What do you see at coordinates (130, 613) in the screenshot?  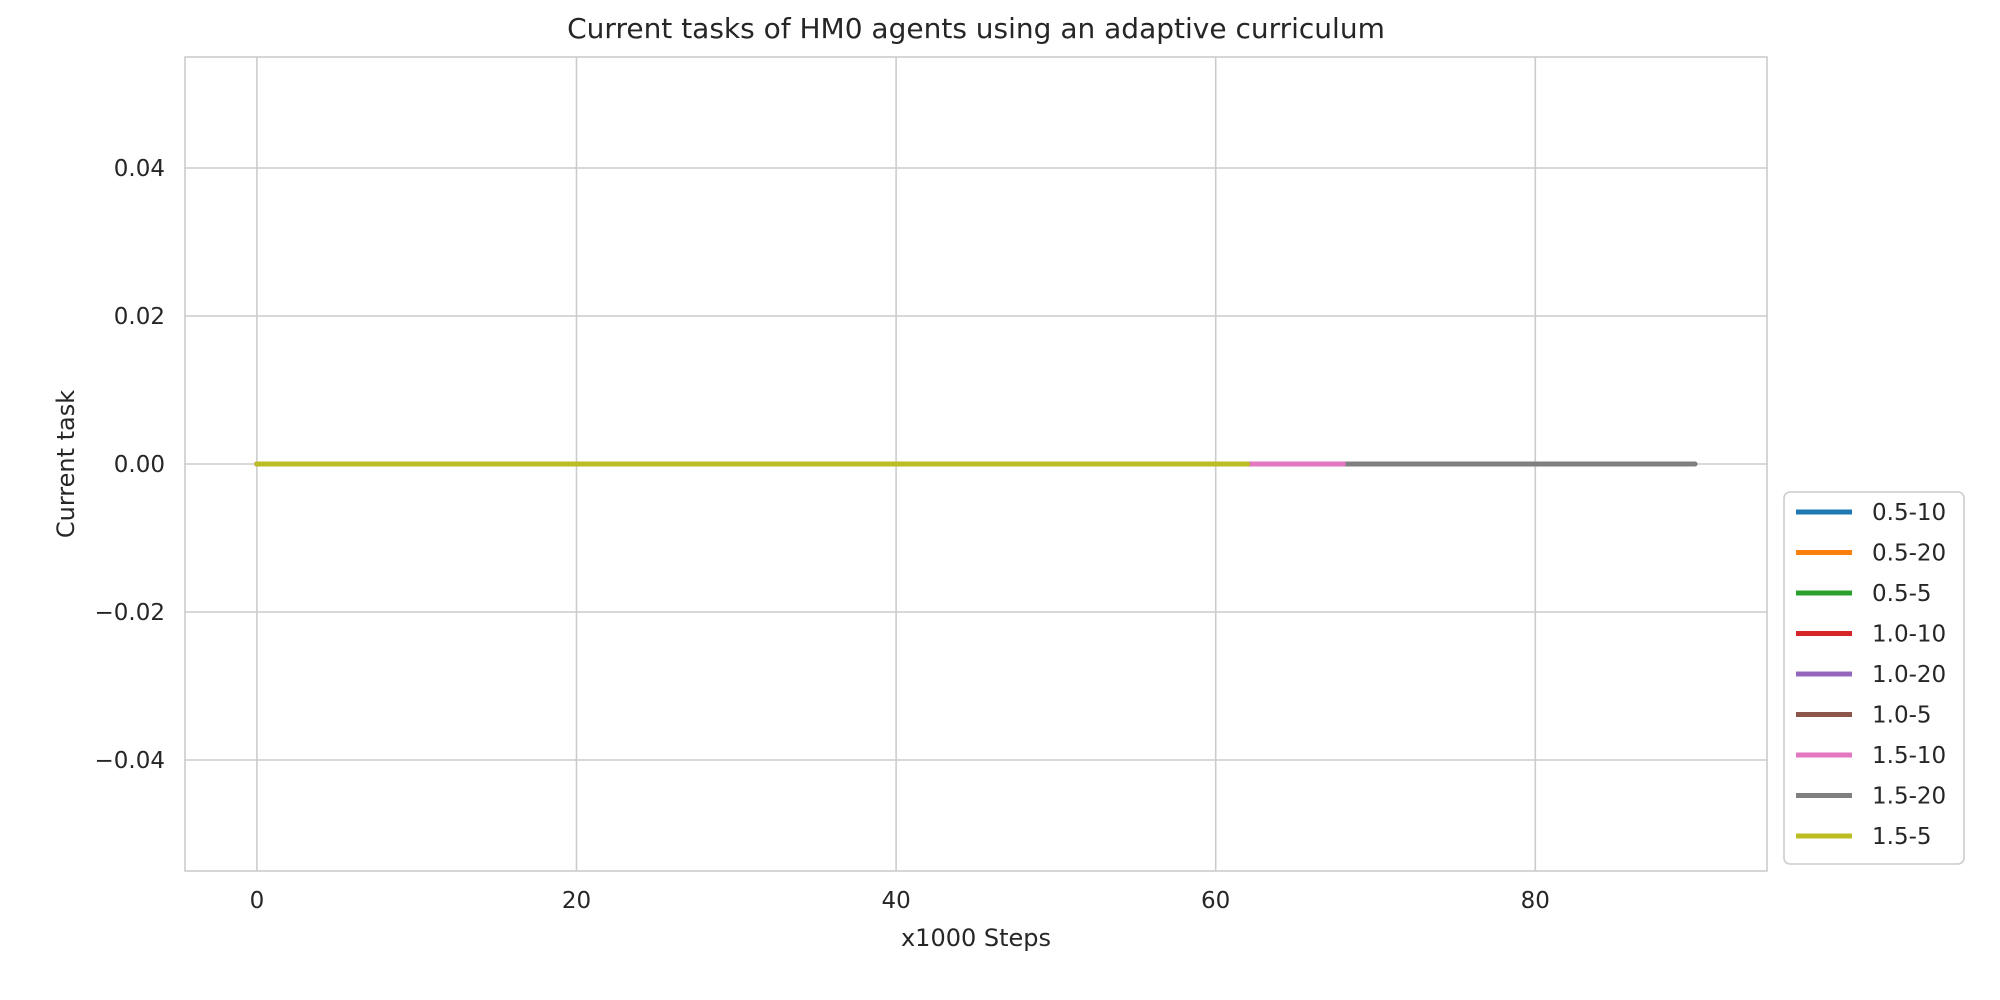 I see `y-tick-label: −0.02` at bounding box center [130, 613].